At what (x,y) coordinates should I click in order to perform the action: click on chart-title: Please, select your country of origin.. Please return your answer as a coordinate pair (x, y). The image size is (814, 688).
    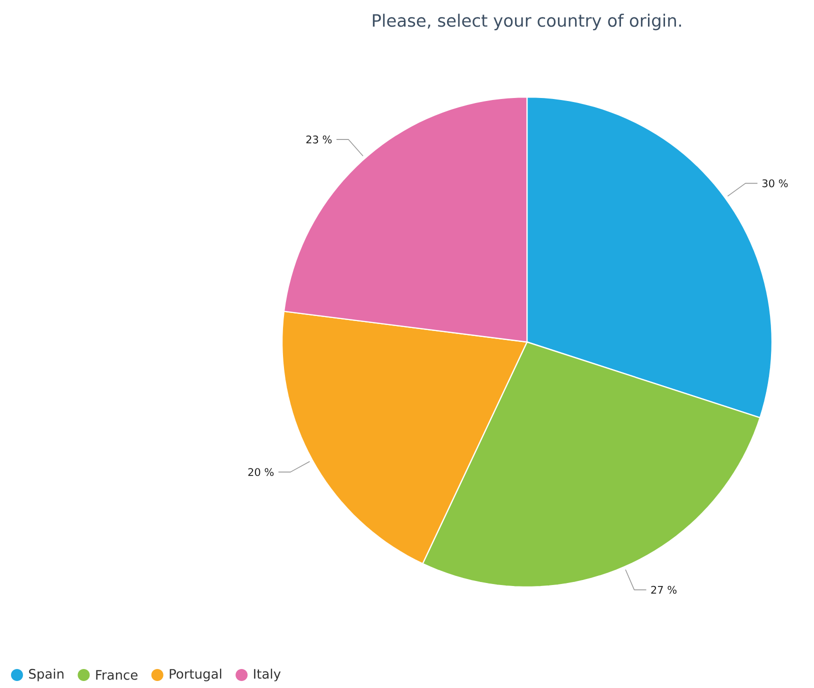
    Looking at the image, I should click on (526, 22).